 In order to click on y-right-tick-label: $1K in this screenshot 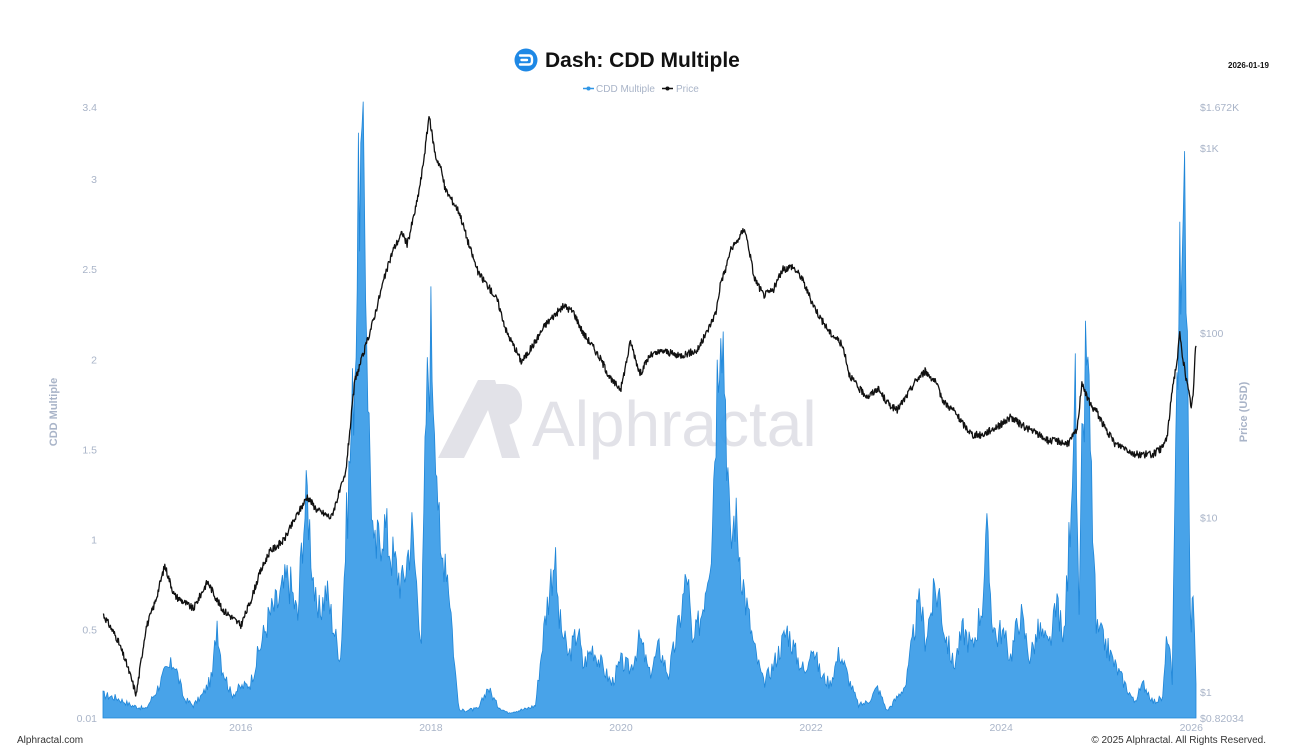, I will do `click(1209, 149)`.